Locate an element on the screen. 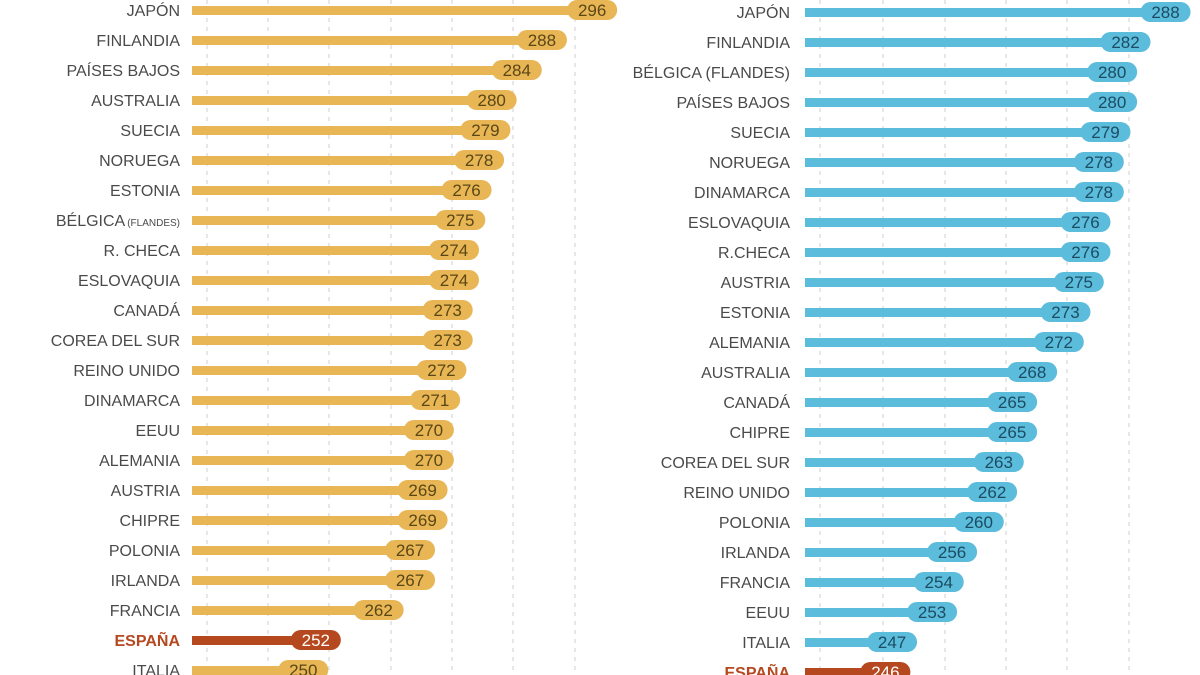  category-label: IRLANDA is located at coordinates (146, 581).